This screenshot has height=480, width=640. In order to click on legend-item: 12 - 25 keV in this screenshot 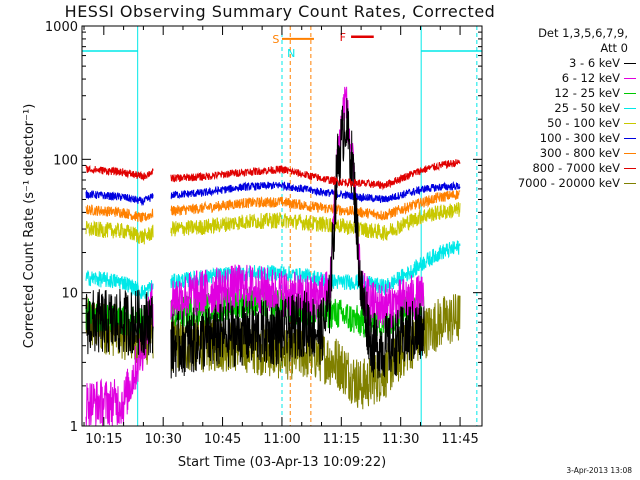, I will do `click(556, 93)`.